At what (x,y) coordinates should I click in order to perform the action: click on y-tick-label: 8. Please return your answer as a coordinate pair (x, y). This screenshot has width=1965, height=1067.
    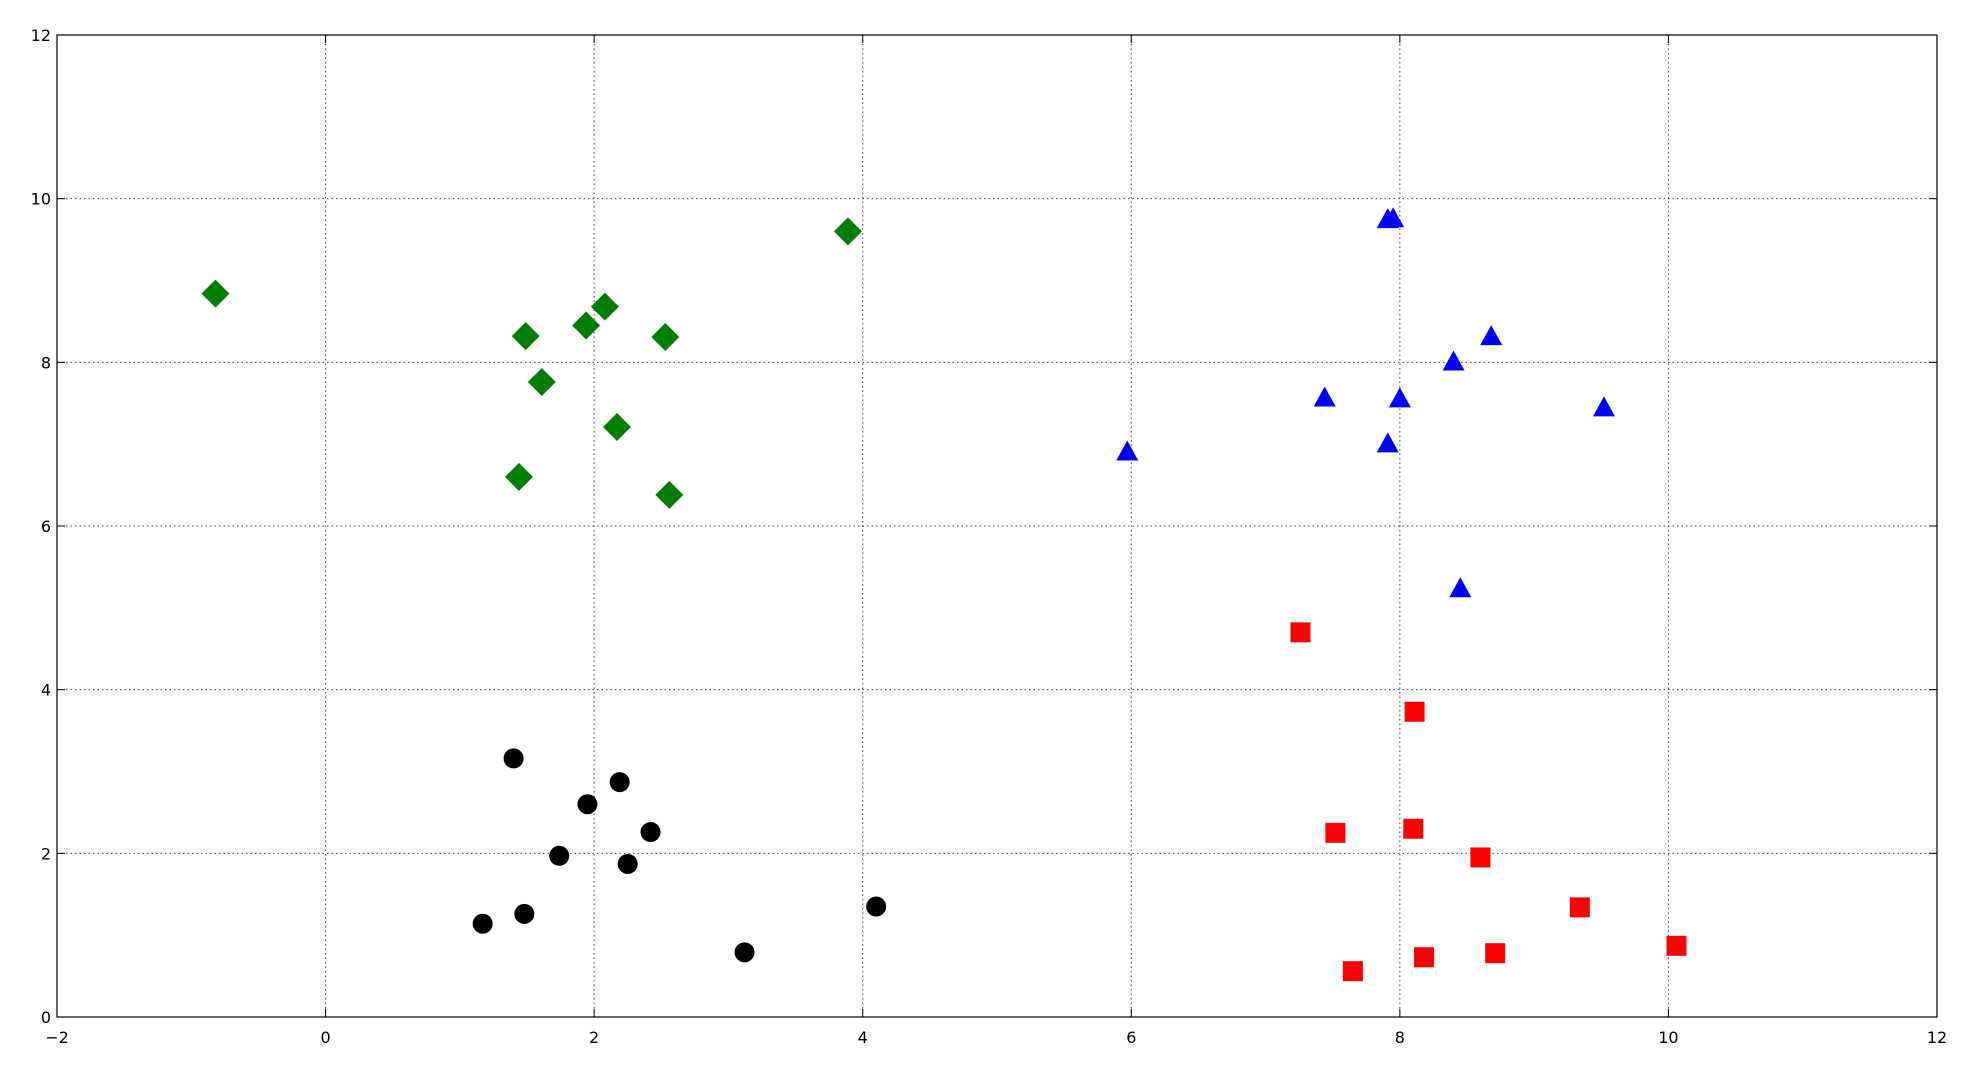
    Looking at the image, I should click on (46, 362).